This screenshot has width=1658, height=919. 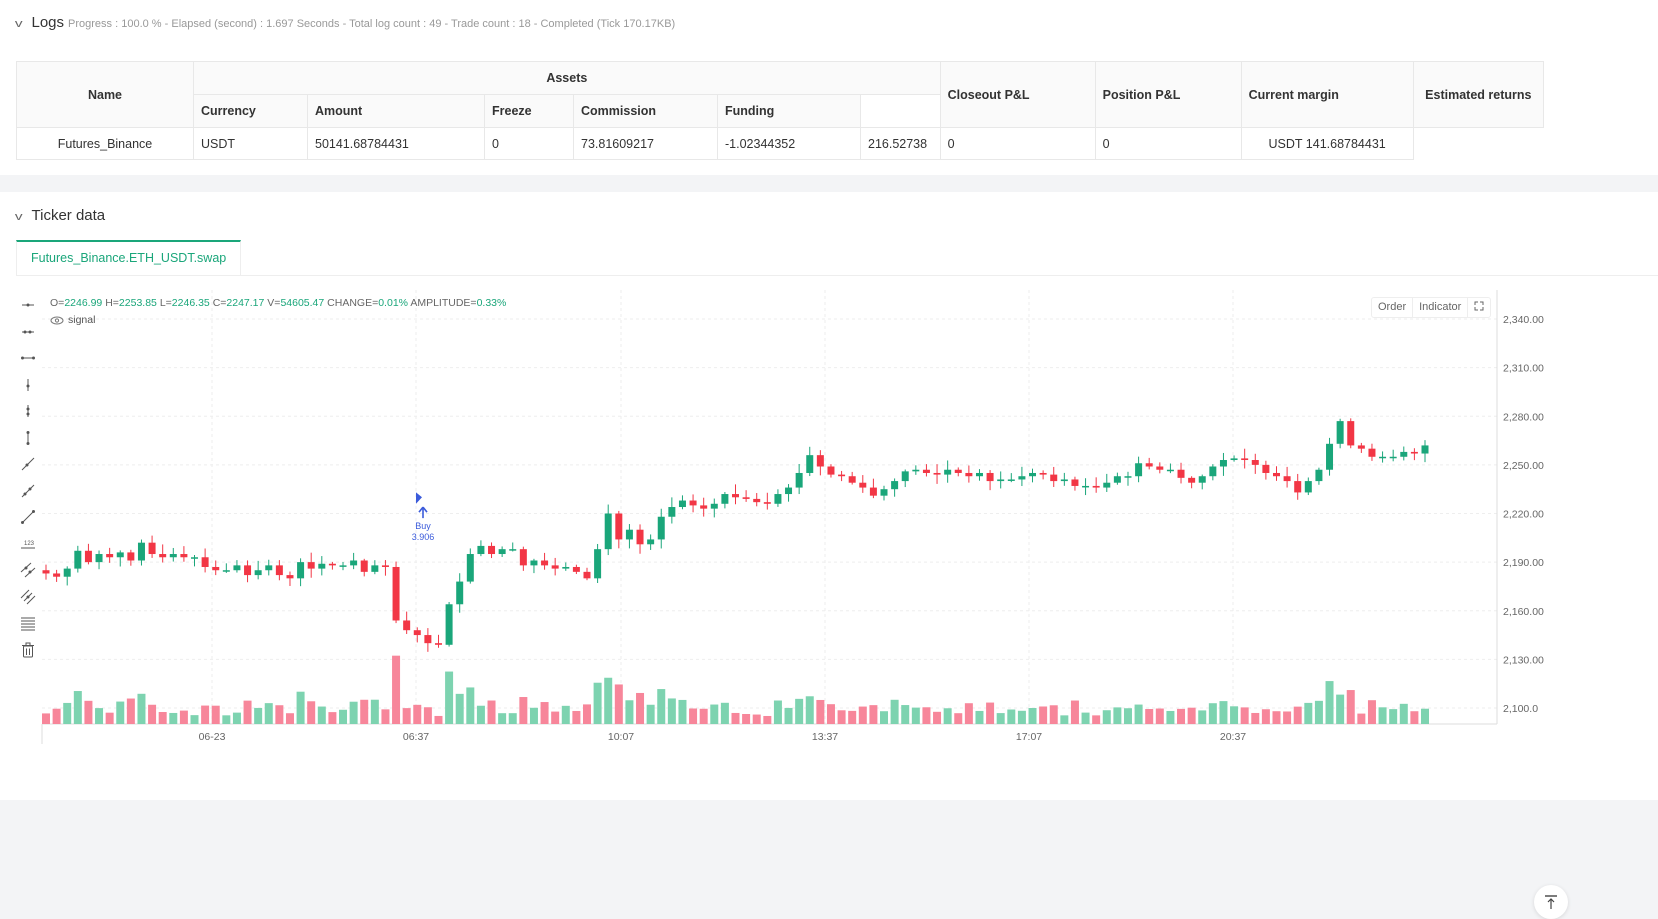 I want to click on buy-marker-label: Buy, so click(x=423, y=526).